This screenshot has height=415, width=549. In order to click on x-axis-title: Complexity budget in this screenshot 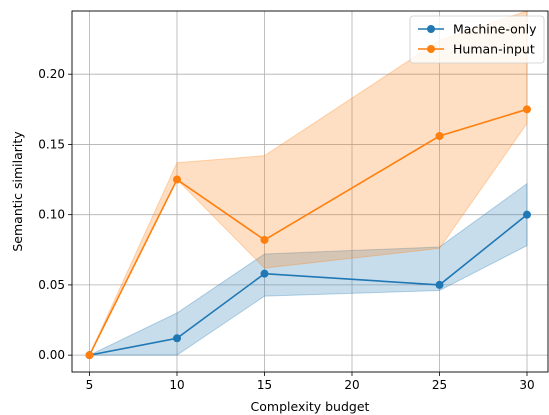, I will do `click(310, 406)`.